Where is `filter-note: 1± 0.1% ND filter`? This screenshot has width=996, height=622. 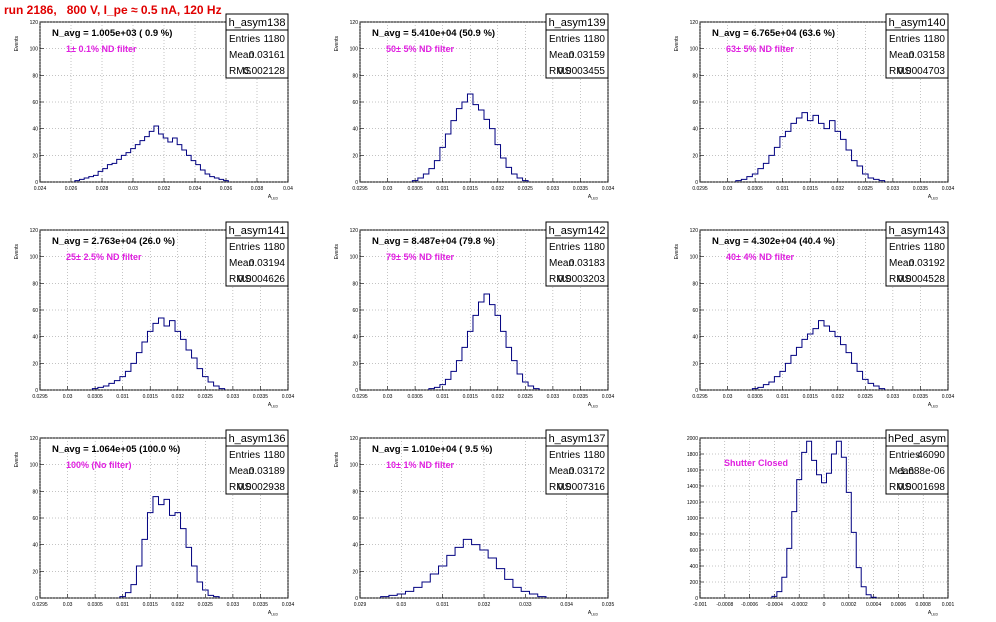 filter-note: 1± 0.1% ND filter is located at coordinates (101, 49).